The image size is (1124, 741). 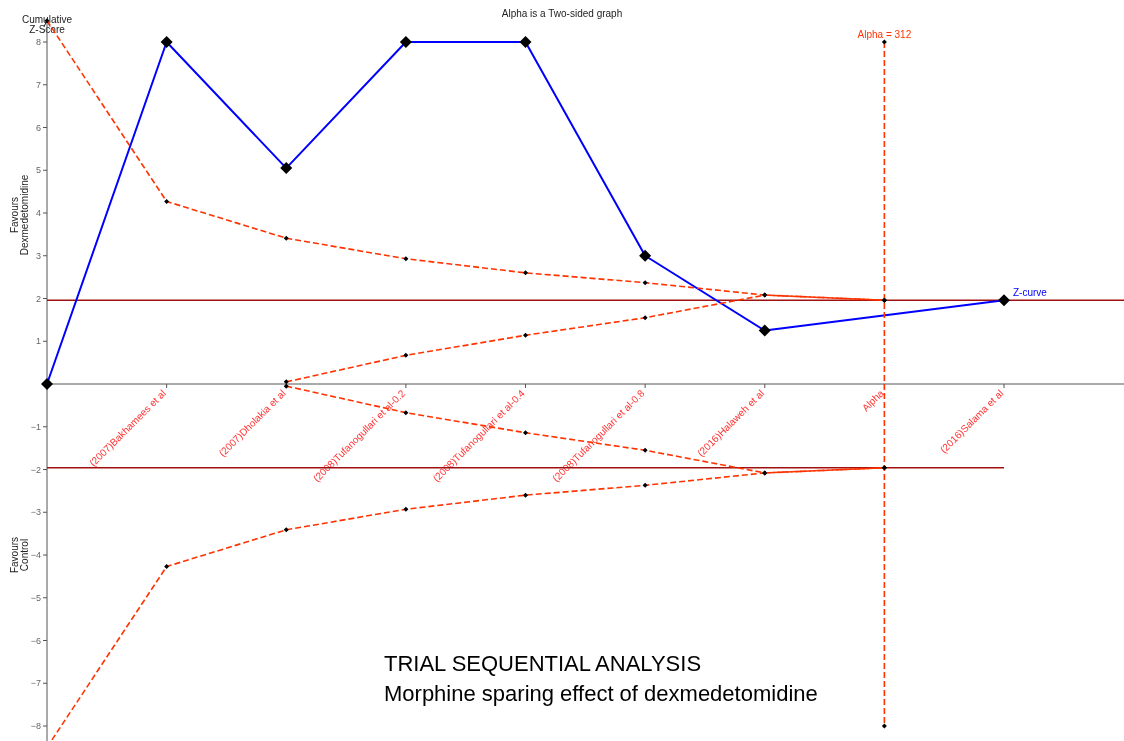 What do you see at coordinates (38, 298) in the screenshot?
I see `y-tick-label: 2` at bounding box center [38, 298].